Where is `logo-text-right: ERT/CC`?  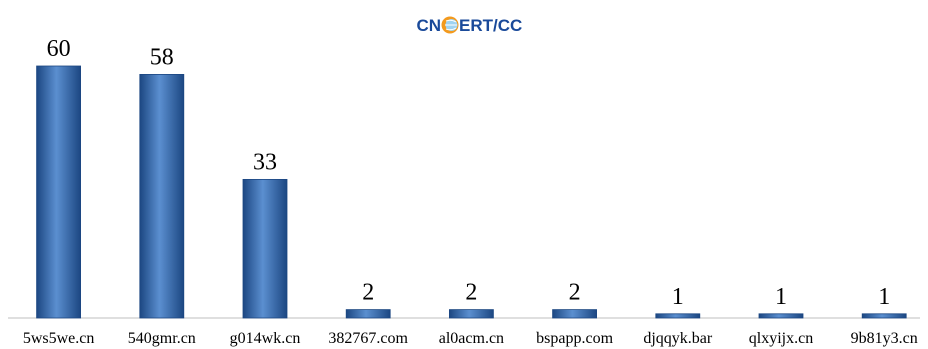 logo-text-right: ERT/CC is located at coordinates (490, 25).